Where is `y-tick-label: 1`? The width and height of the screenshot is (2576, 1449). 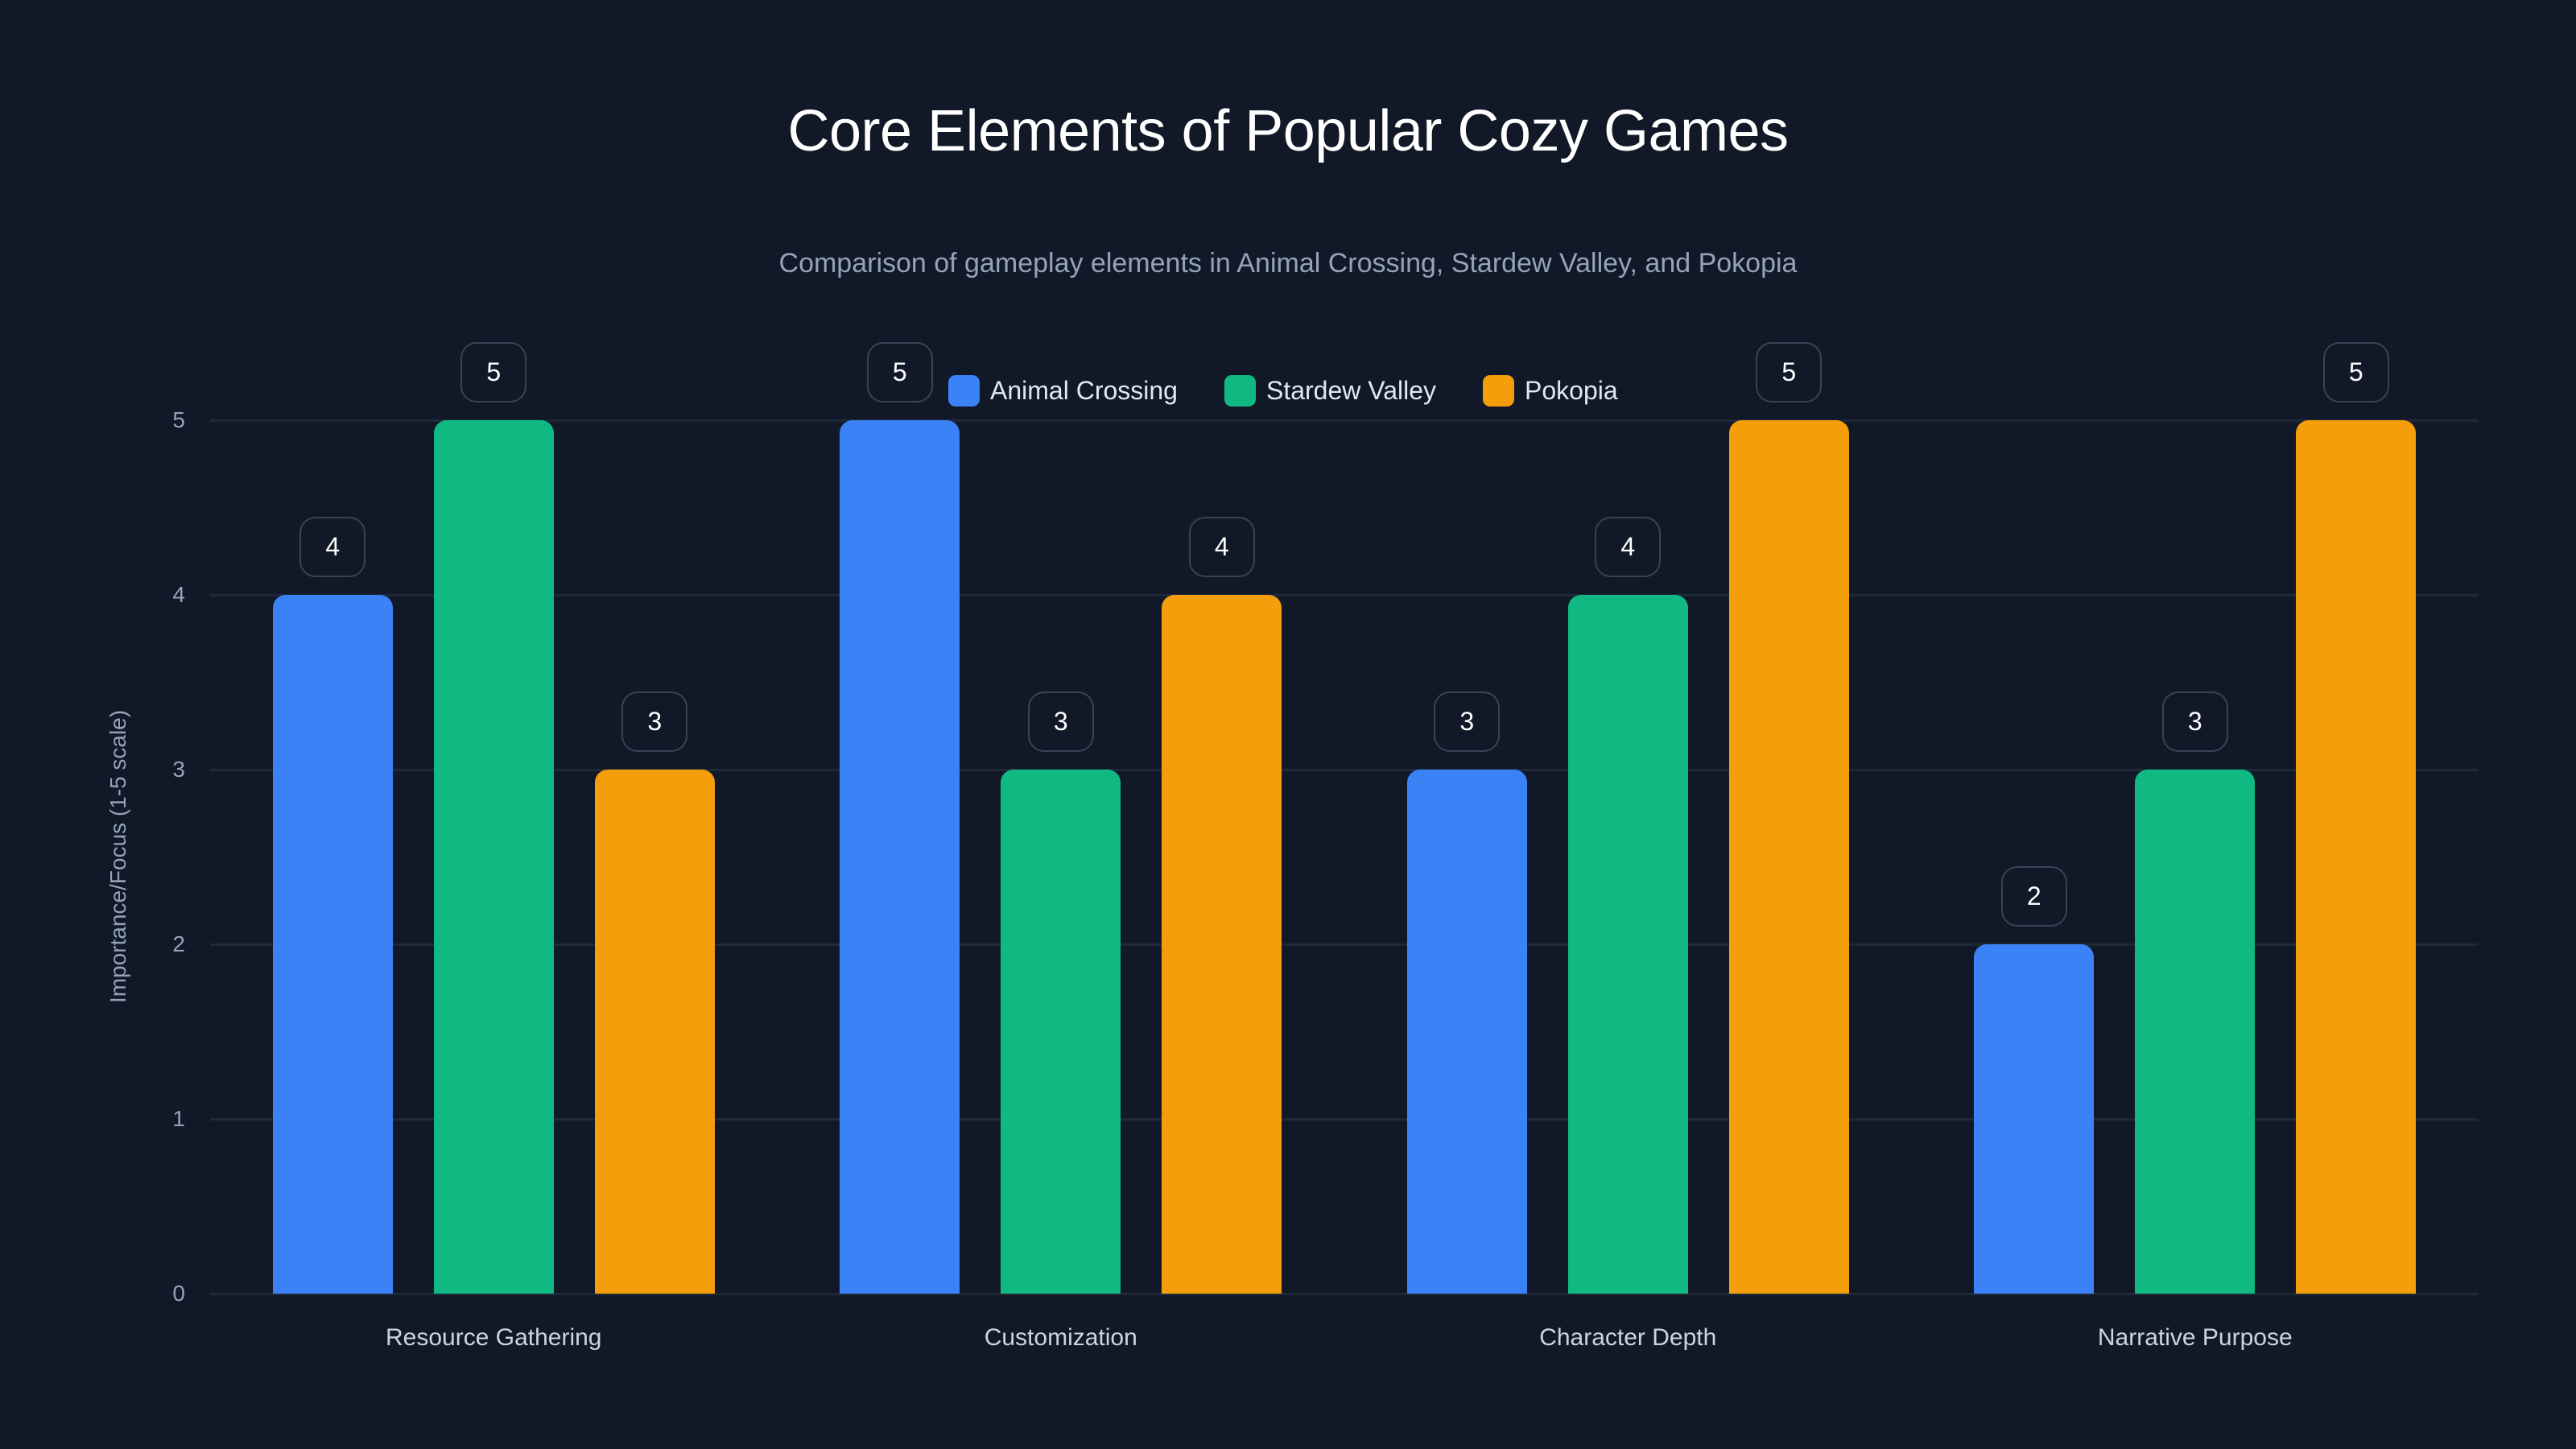
y-tick-label: 1 is located at coordinates (178, 1118).